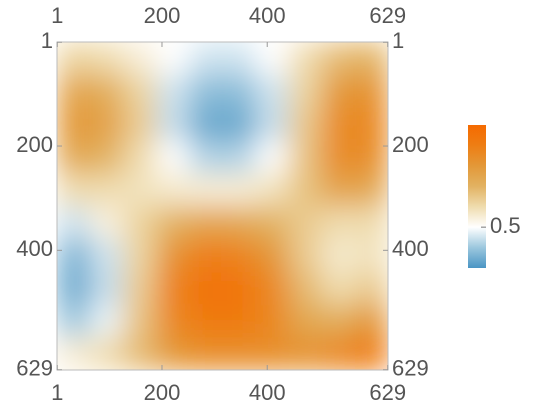  What do you see at coordinates (410, 144) in the screenshot?
I see `y-tick-label: 200` at bounding box center [410, 144].